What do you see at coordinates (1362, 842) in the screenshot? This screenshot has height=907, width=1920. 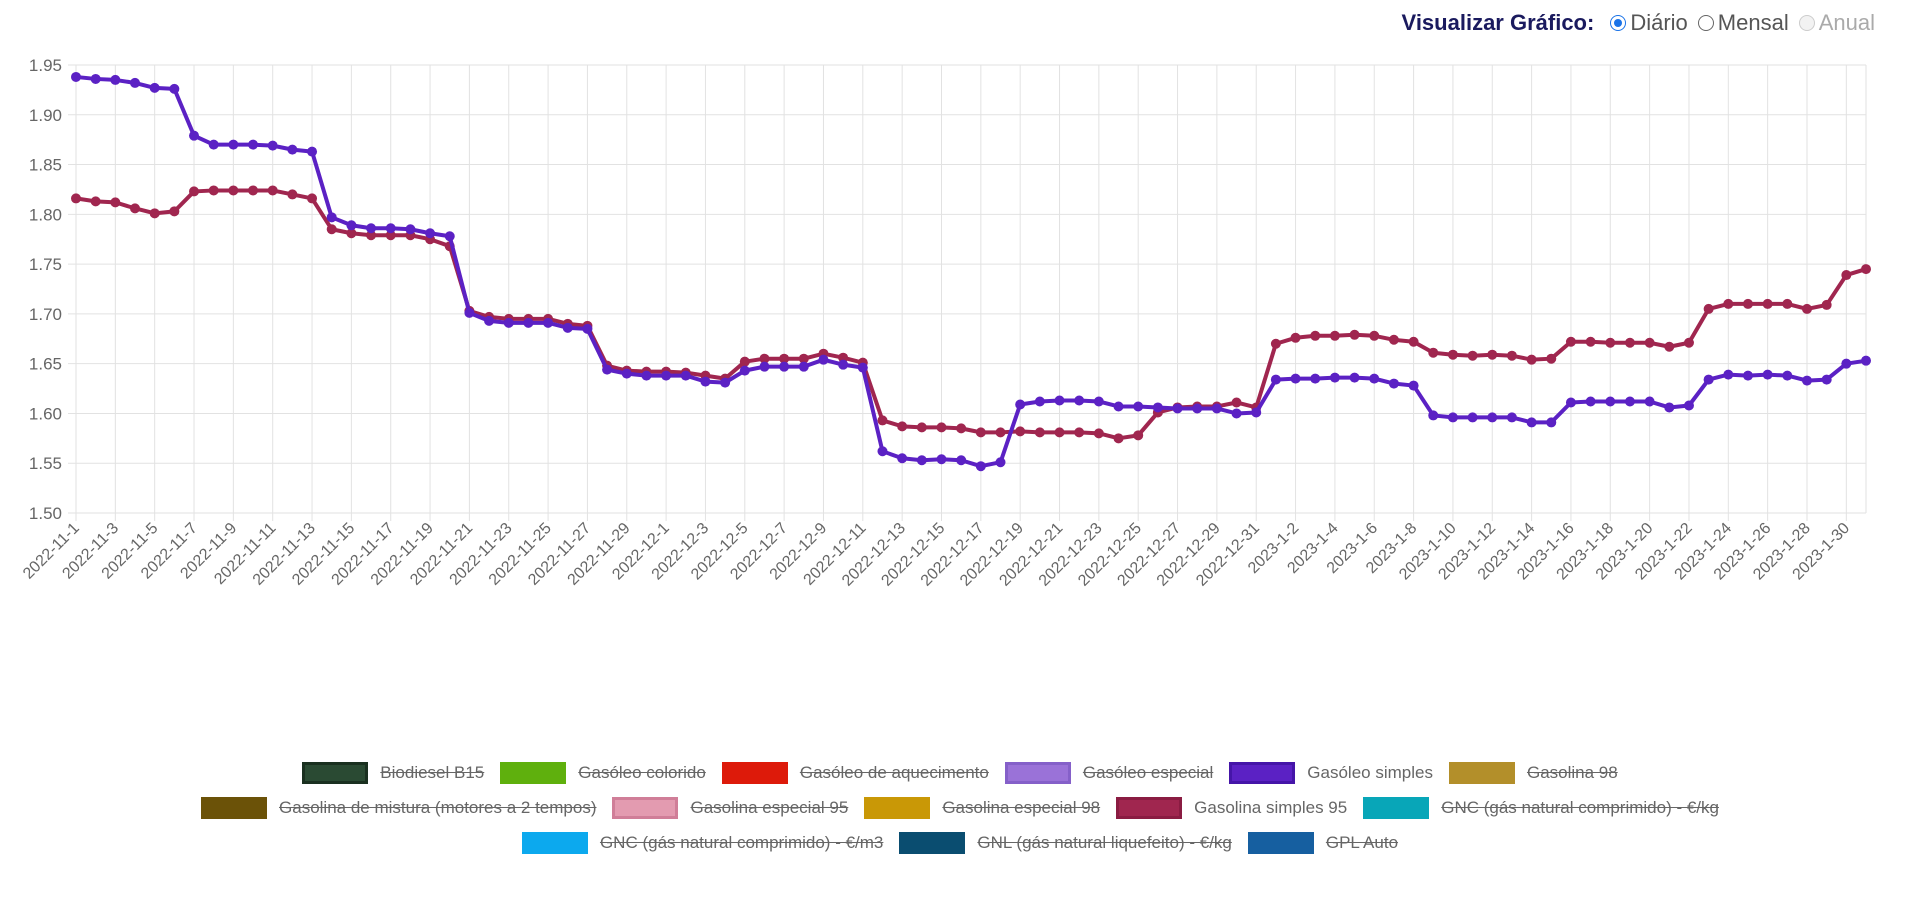 I see `legend-label: GPL Auto` at bounding box center [1362, 842].